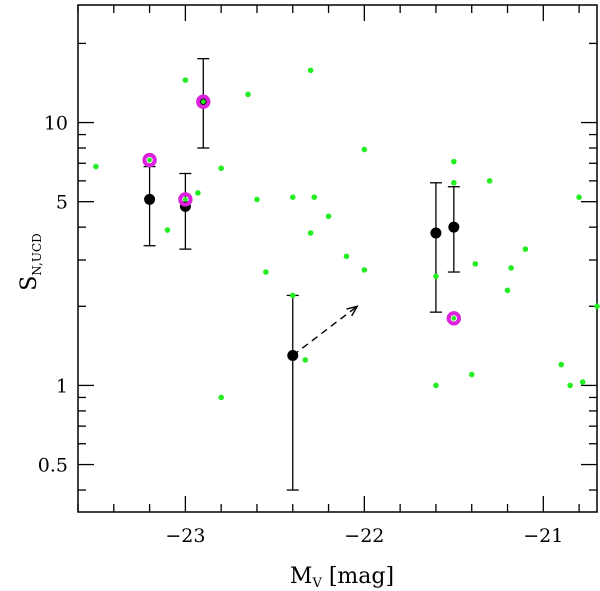 The width and height of the screenshot is (600, 591). Describe the element at coordinates (62, 203) in the screenshot. I see `y-tick-label: 5` at that location.